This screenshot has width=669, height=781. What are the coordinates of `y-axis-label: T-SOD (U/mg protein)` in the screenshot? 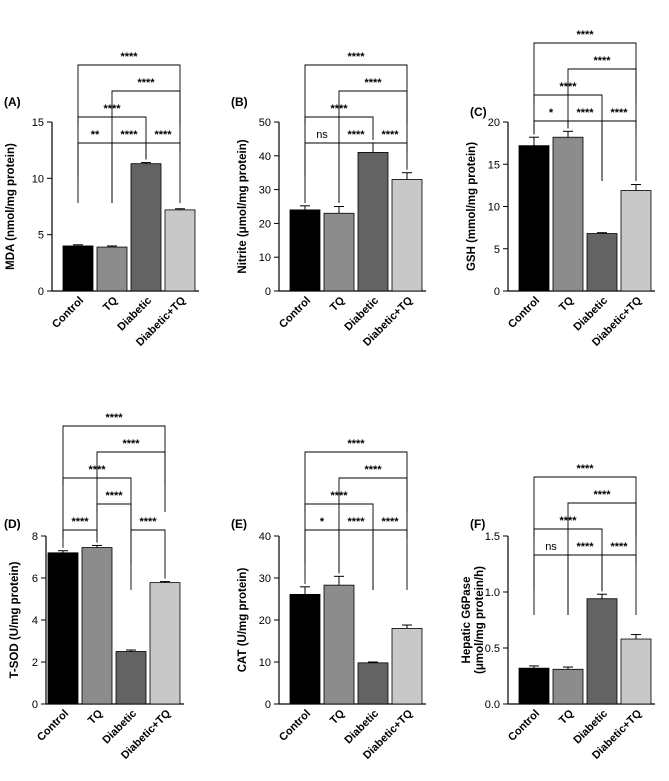 It's located at (15, 619).